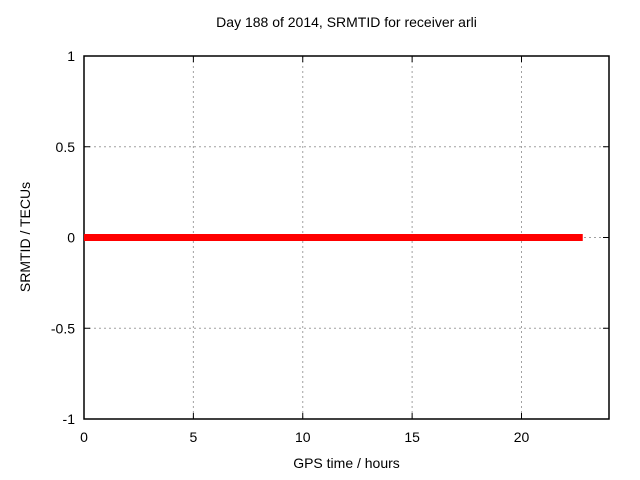 The image size is (640, 480). Describe the element at coordinates (69, 419) in the screenshot. I see `y-tick-label: -1` at that location.